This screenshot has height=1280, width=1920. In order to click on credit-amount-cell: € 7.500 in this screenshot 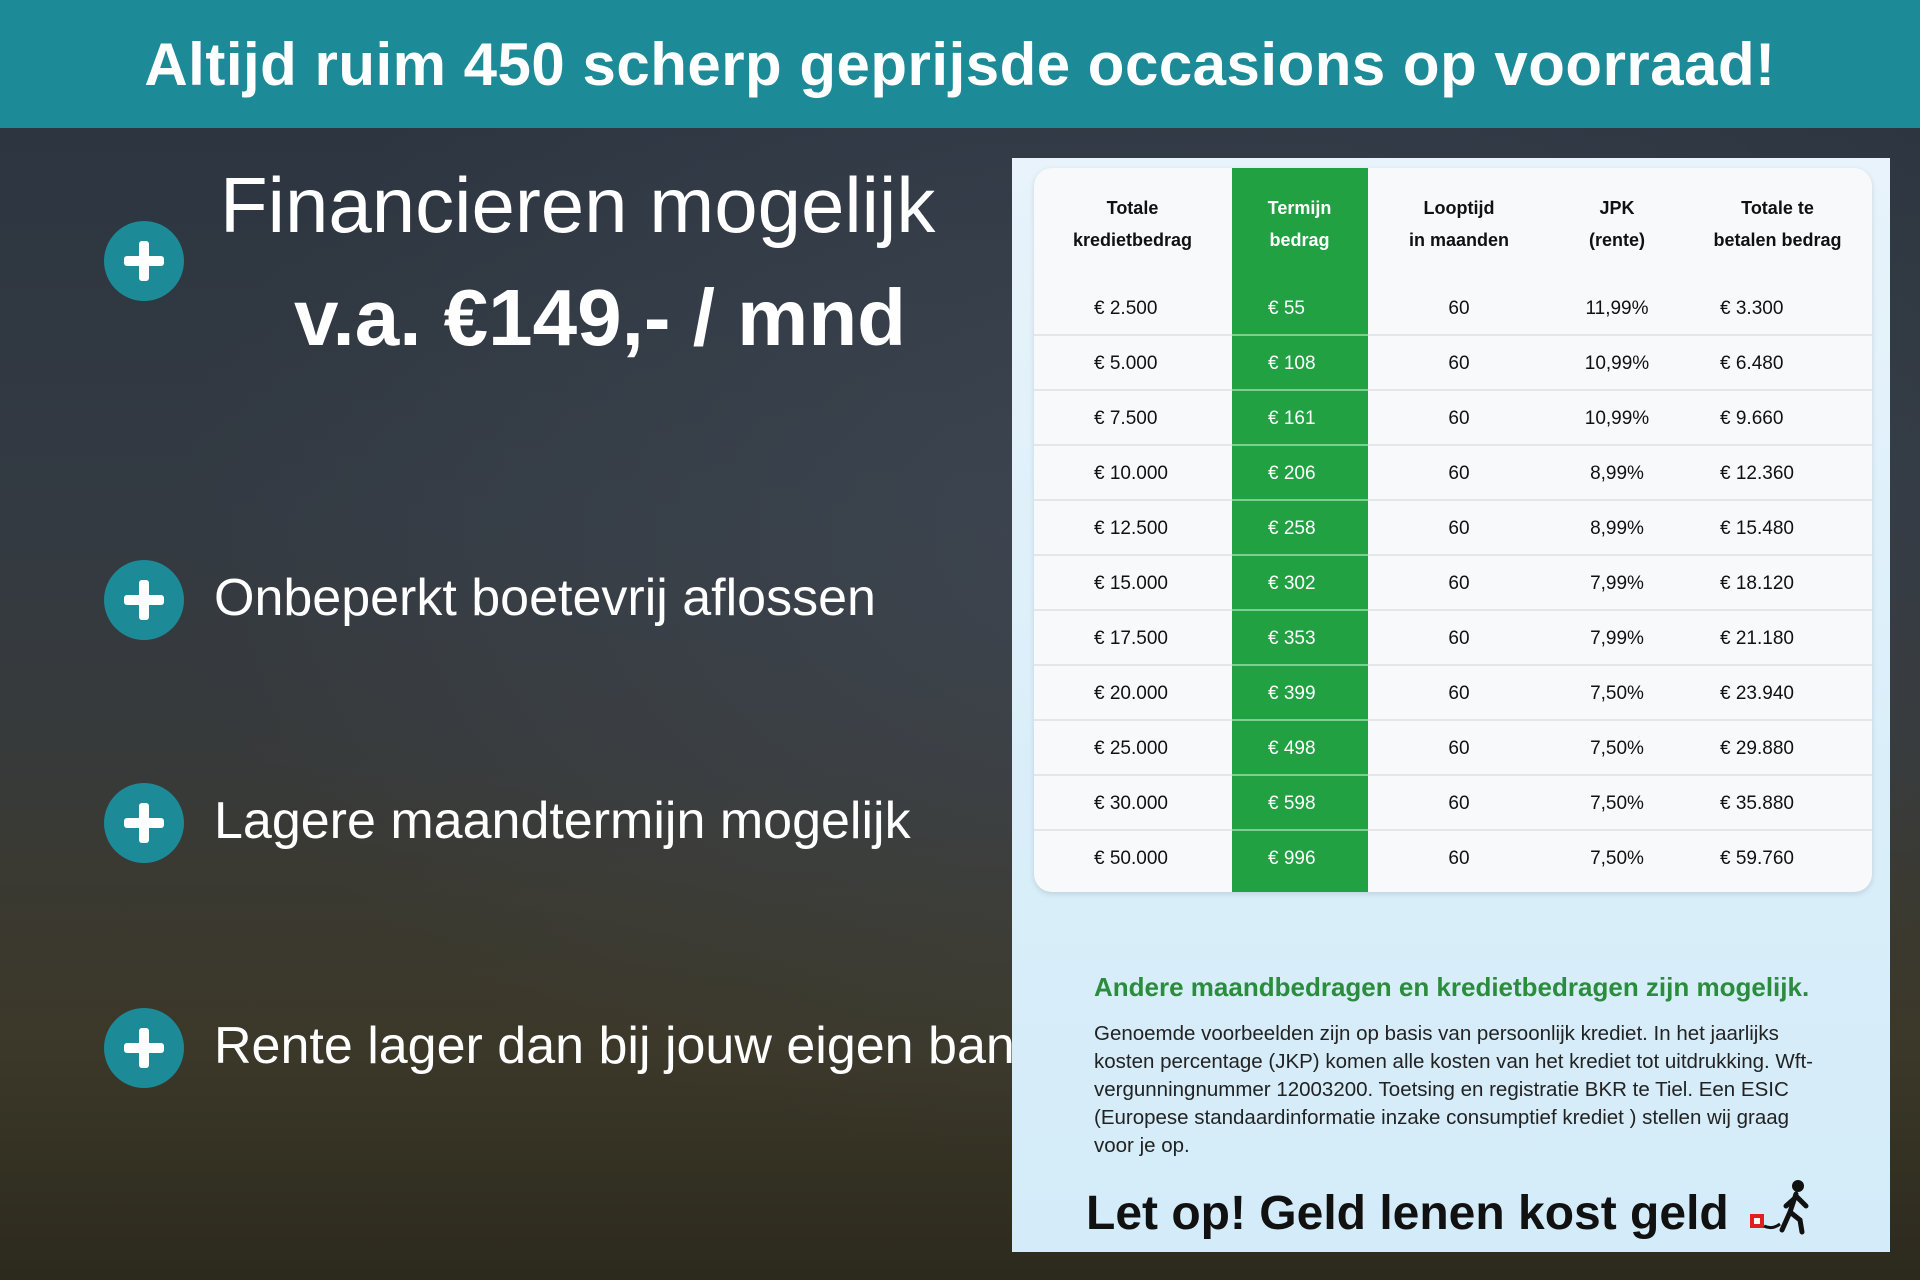, I will do `click(1133, 418)`.